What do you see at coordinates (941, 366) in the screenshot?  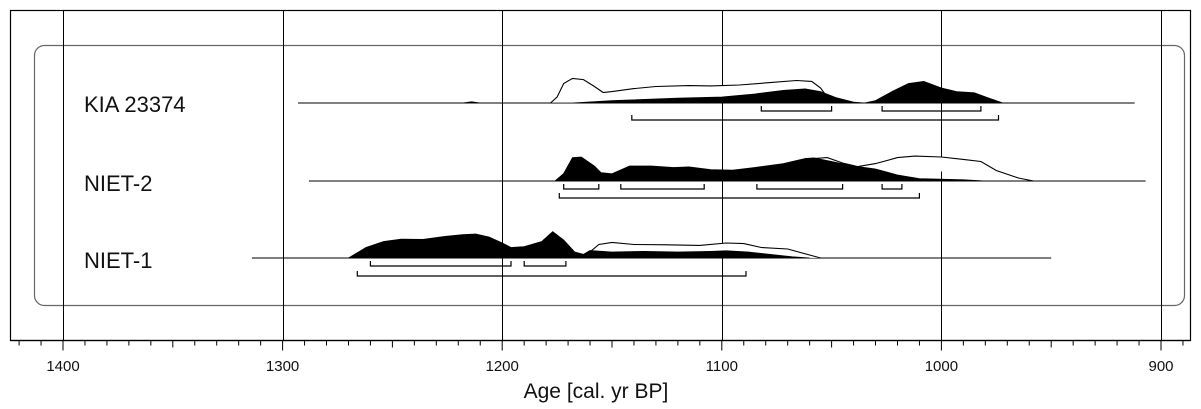 I see `x-tick-label-1000: 1000` at bounding box center [941, 366].